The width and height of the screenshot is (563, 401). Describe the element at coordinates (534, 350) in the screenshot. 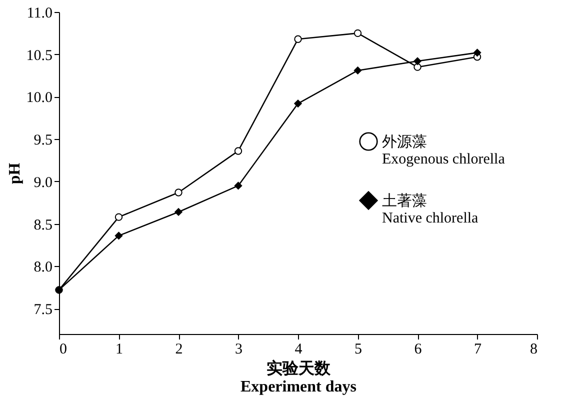

I see `x-tick-label: 8` at that location.